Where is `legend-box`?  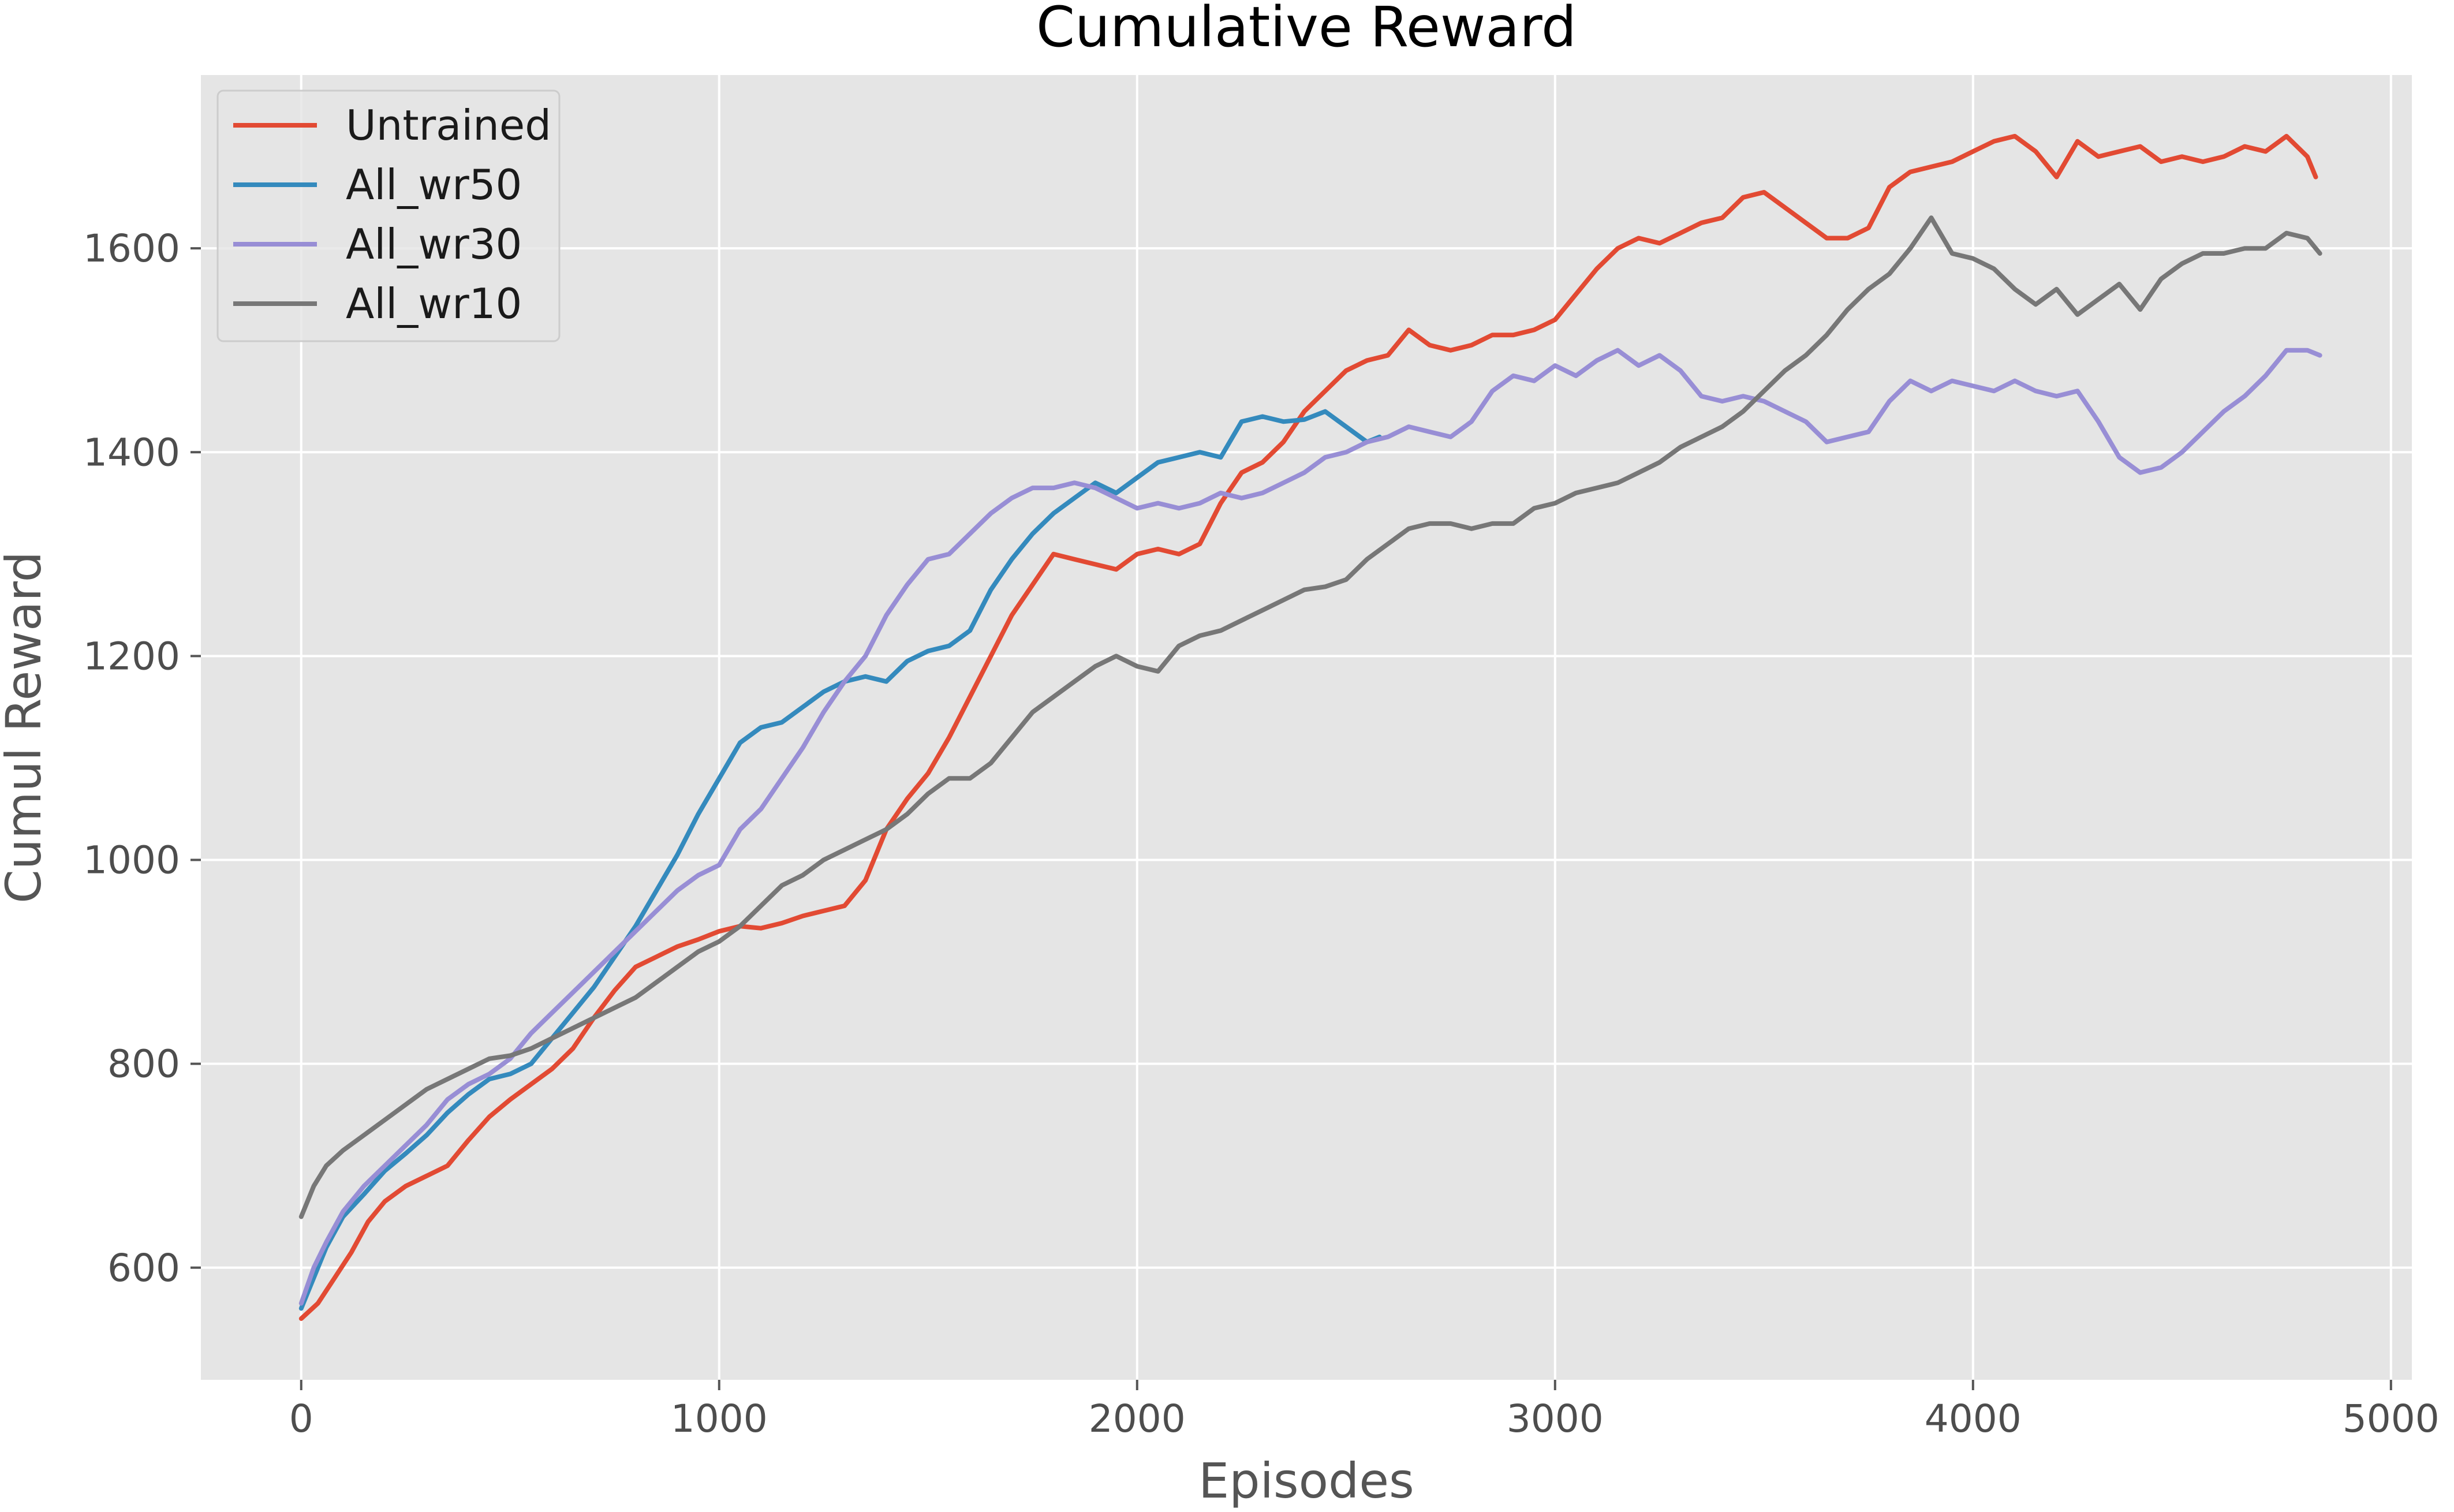 legend-box is located at coordinates (388, 215).